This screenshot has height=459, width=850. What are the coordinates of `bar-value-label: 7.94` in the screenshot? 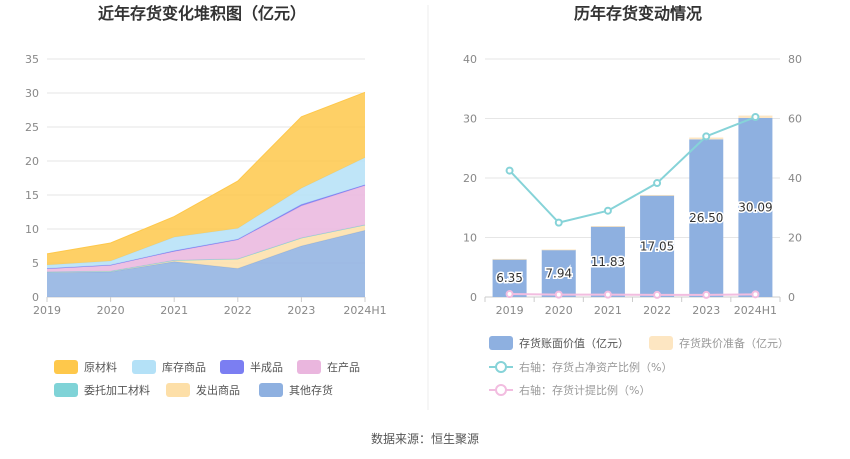 It's located at (558, 273).